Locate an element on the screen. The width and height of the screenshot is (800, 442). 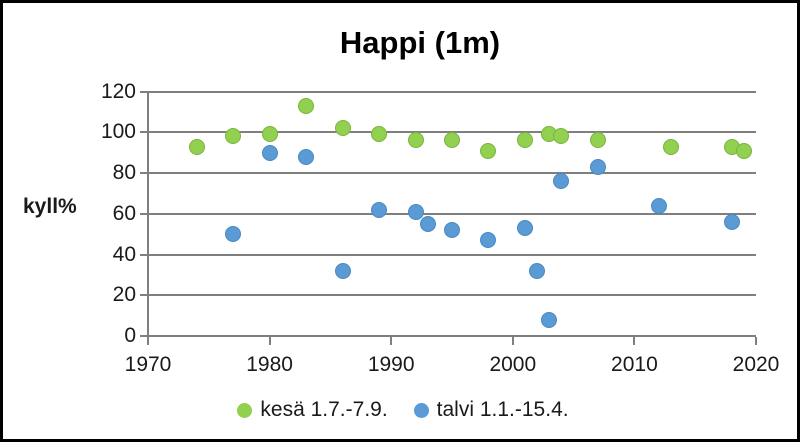
legend-item-kesa: kesä 1.7.-7.9. is located at coordinates (312, 410).